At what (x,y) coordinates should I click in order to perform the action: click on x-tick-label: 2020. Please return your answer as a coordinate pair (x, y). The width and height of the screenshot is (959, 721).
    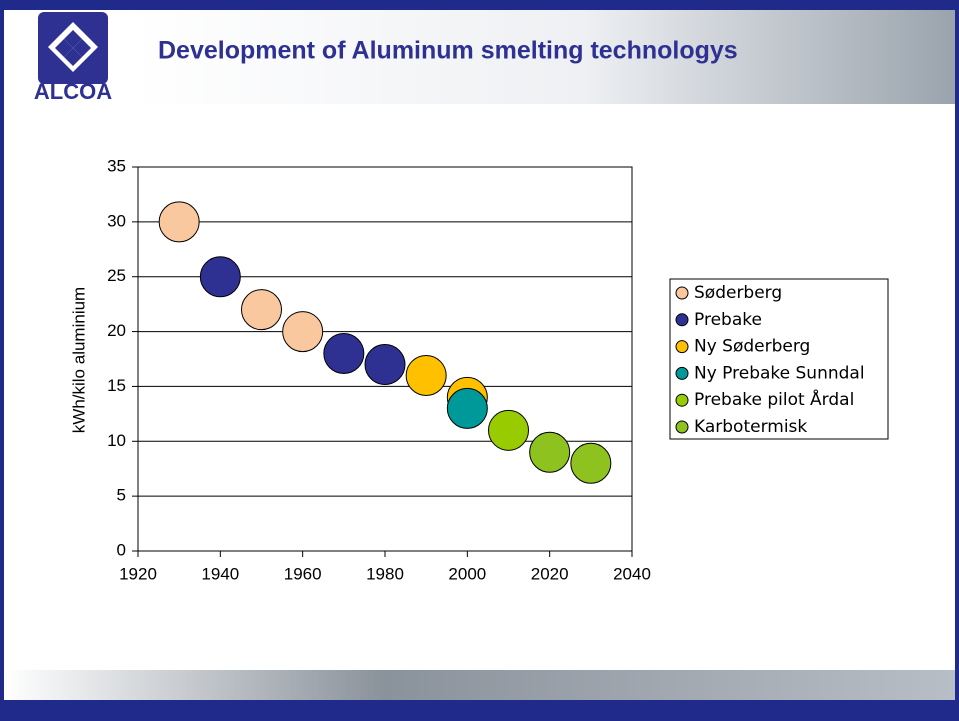
    Looking at the image, I should click on (550, 573).